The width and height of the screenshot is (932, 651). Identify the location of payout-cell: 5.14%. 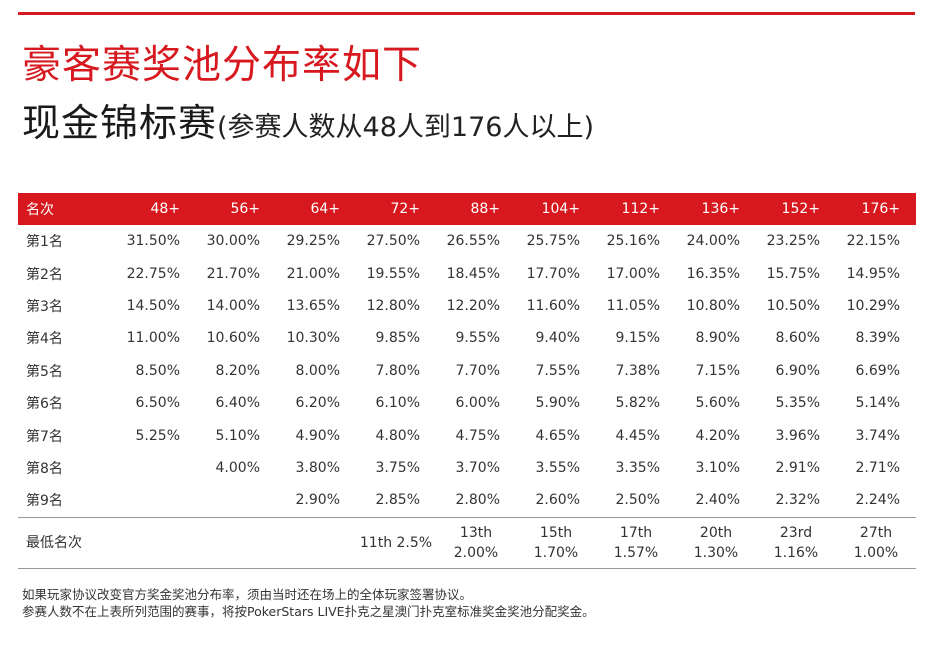
(877, 403).